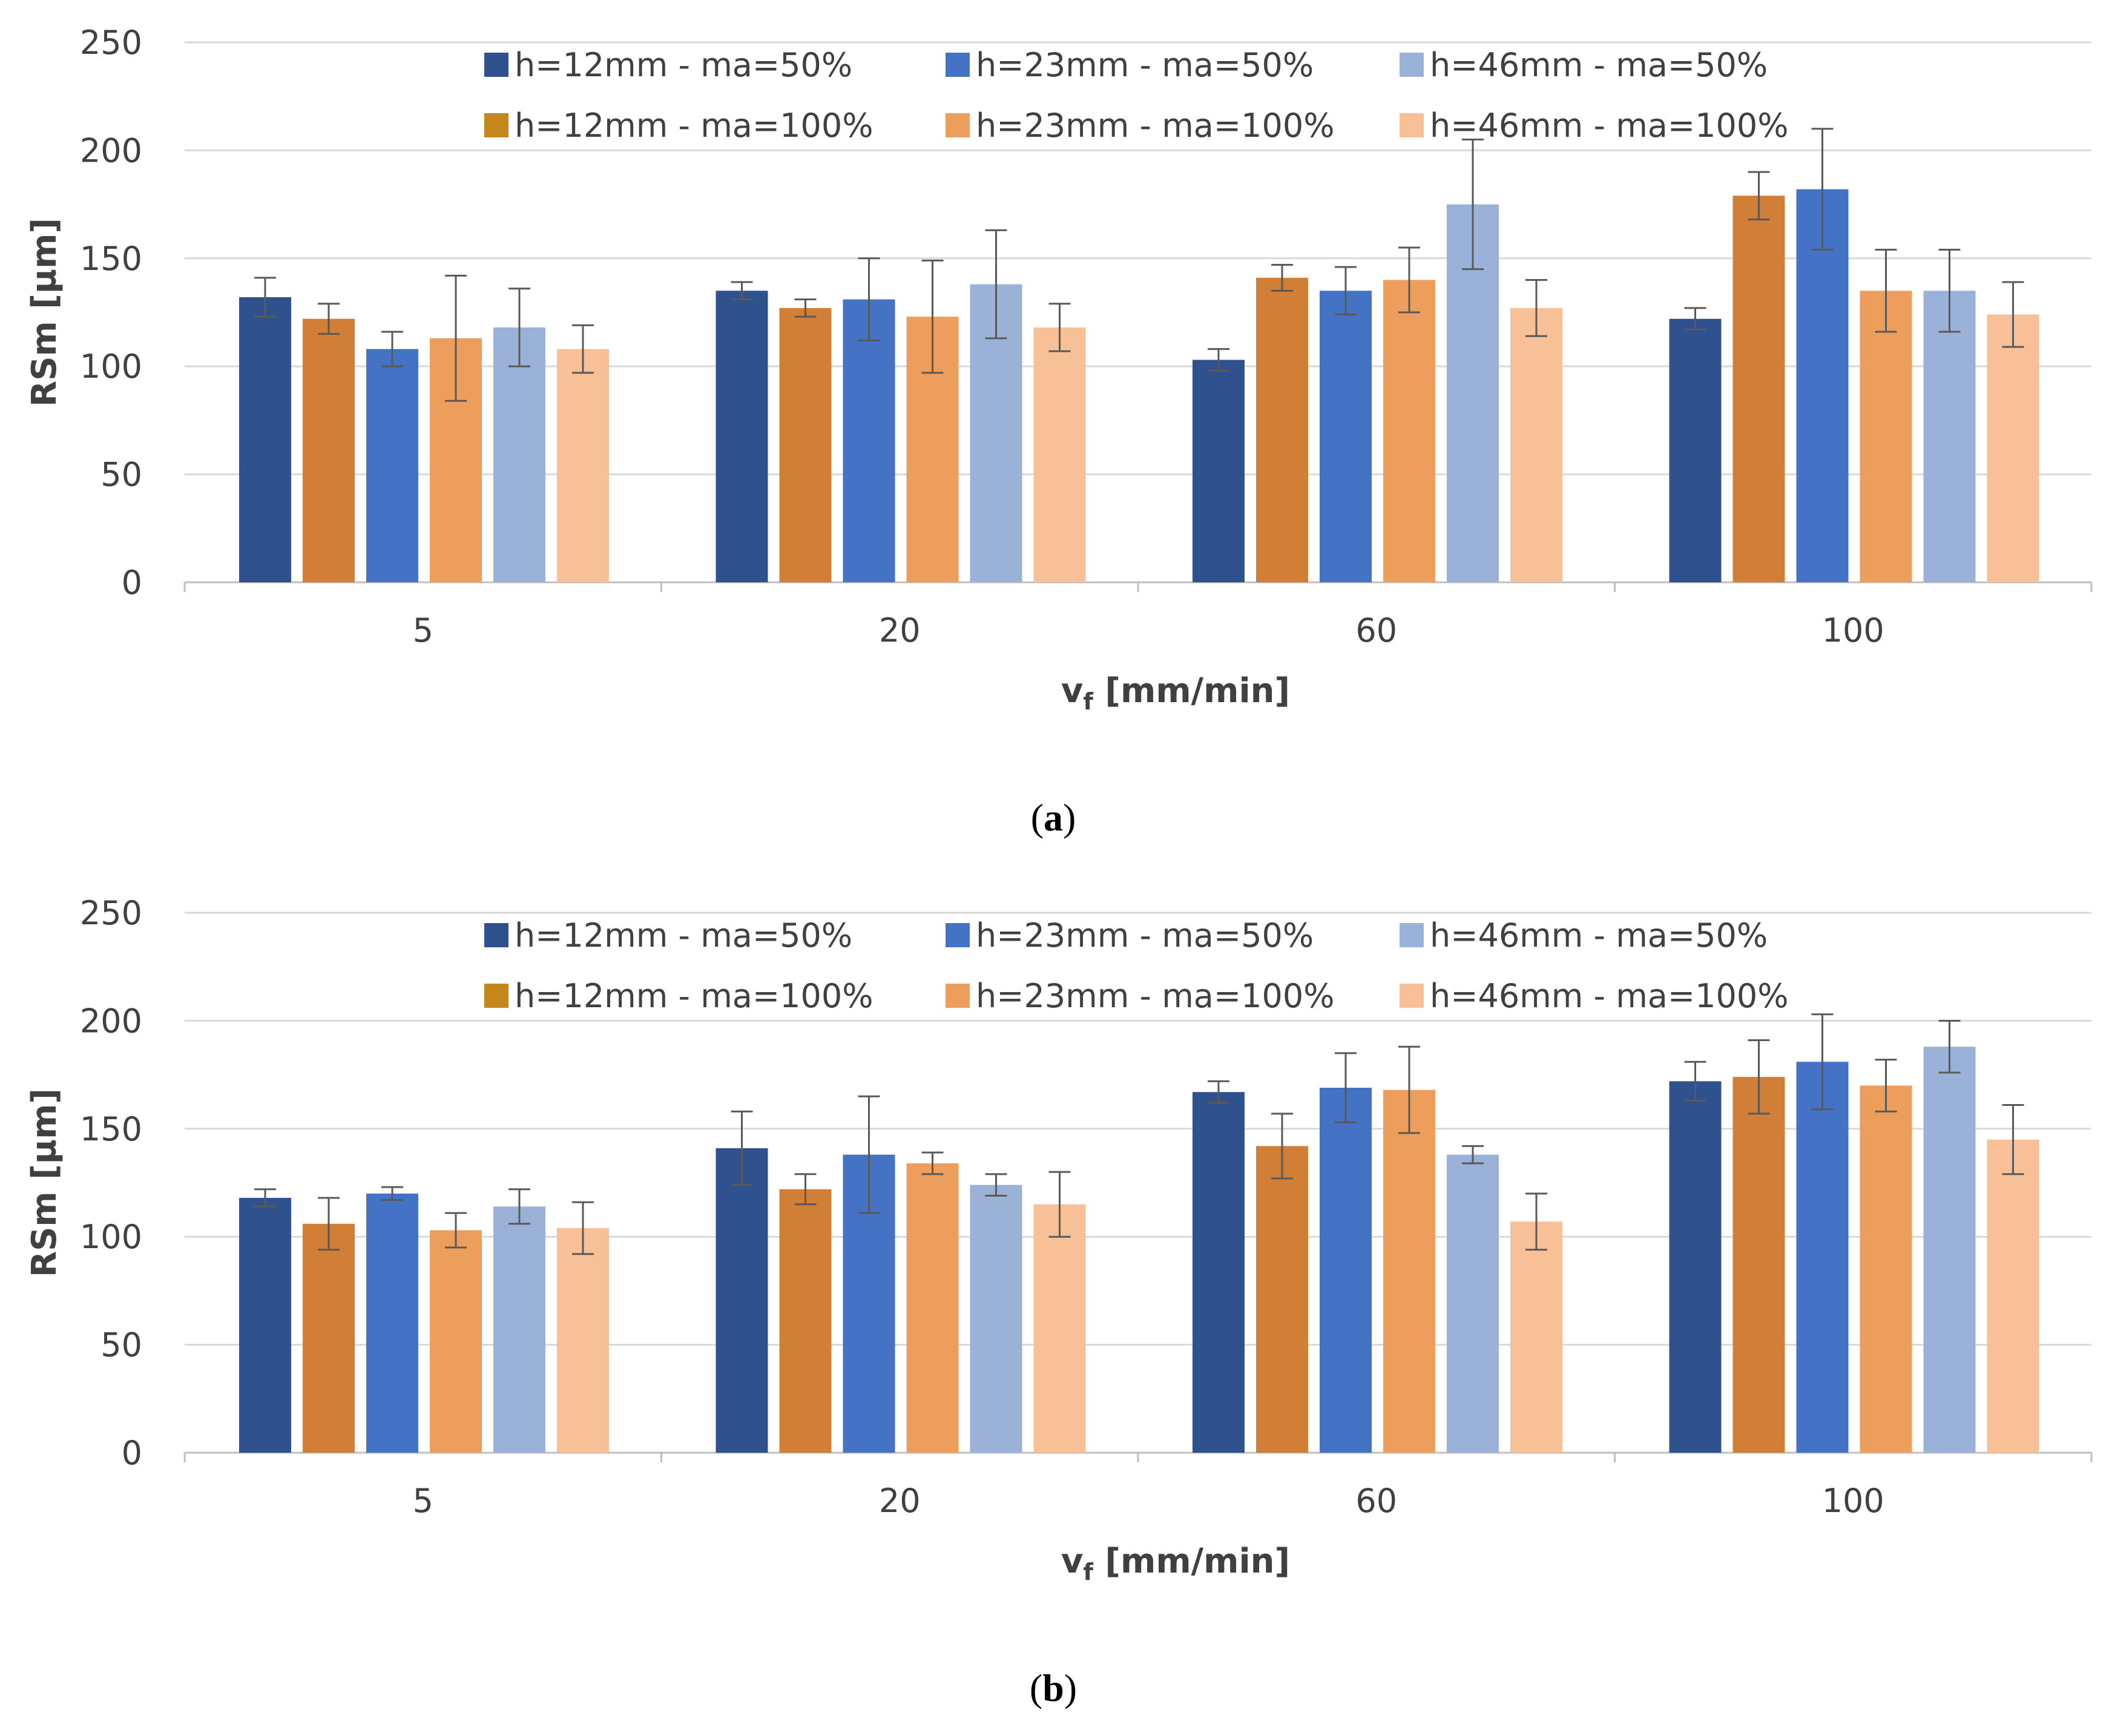 The image size is (2109, 1736). I want to click on y-tick-label: 150, so click(111, 259).